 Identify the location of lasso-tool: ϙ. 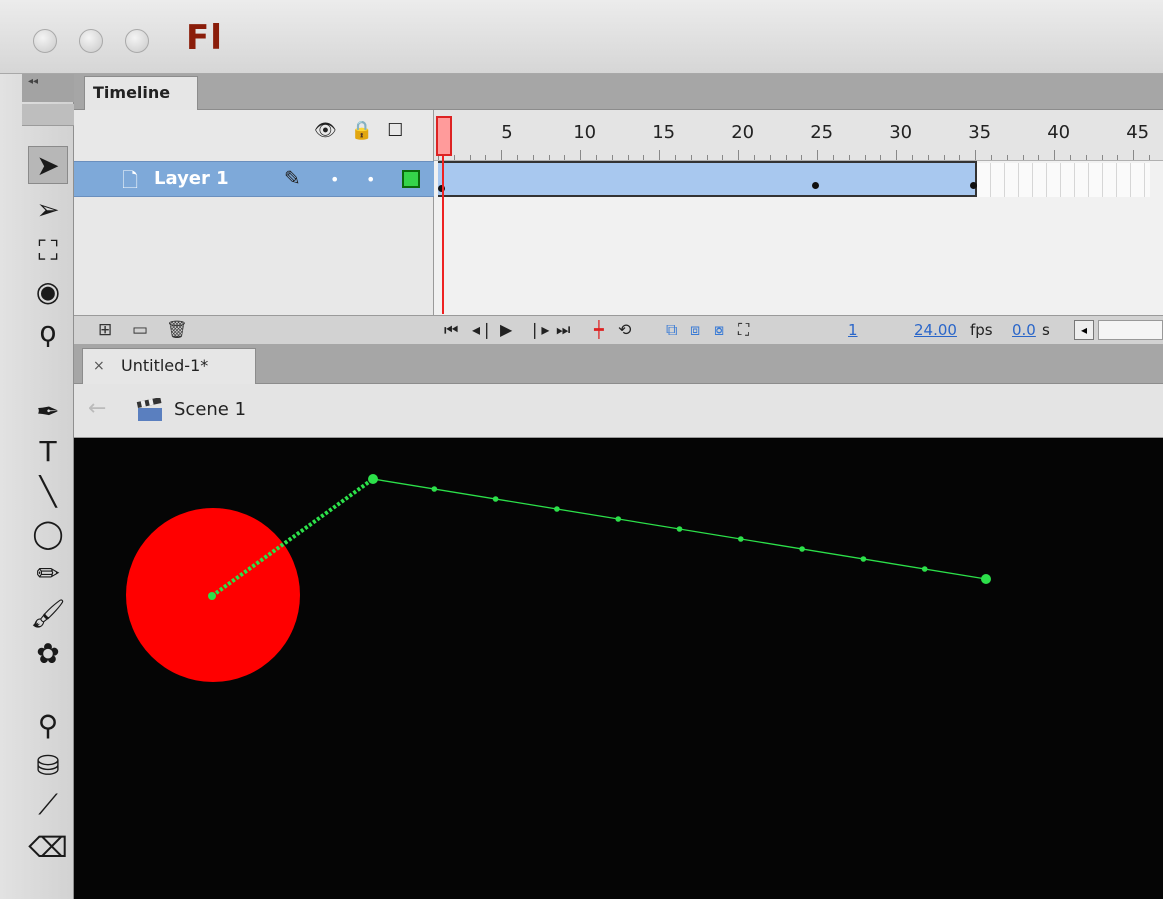
(48, 331).